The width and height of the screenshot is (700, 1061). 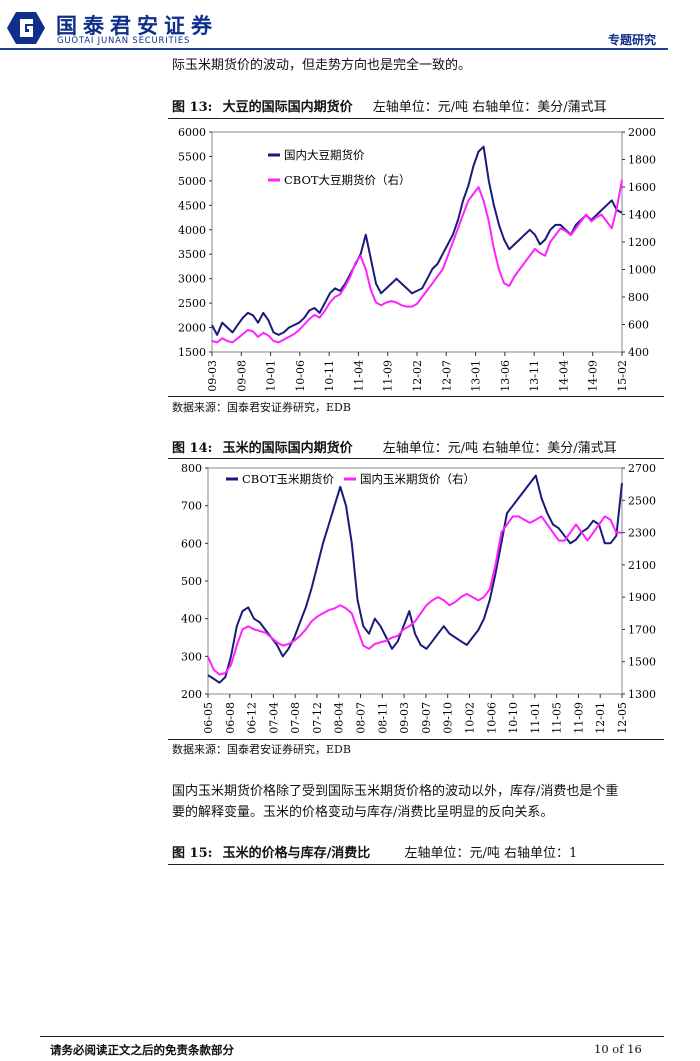 I want to click on x-tick-label: 07-04, so click(x=273, y=718).